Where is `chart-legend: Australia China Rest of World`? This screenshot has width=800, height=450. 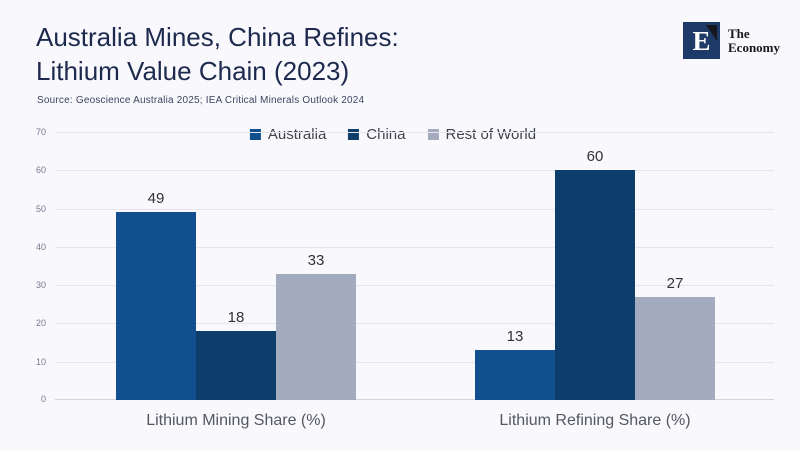
chart-legend: Australia China Rest of World is located at coordinates (392, 134).